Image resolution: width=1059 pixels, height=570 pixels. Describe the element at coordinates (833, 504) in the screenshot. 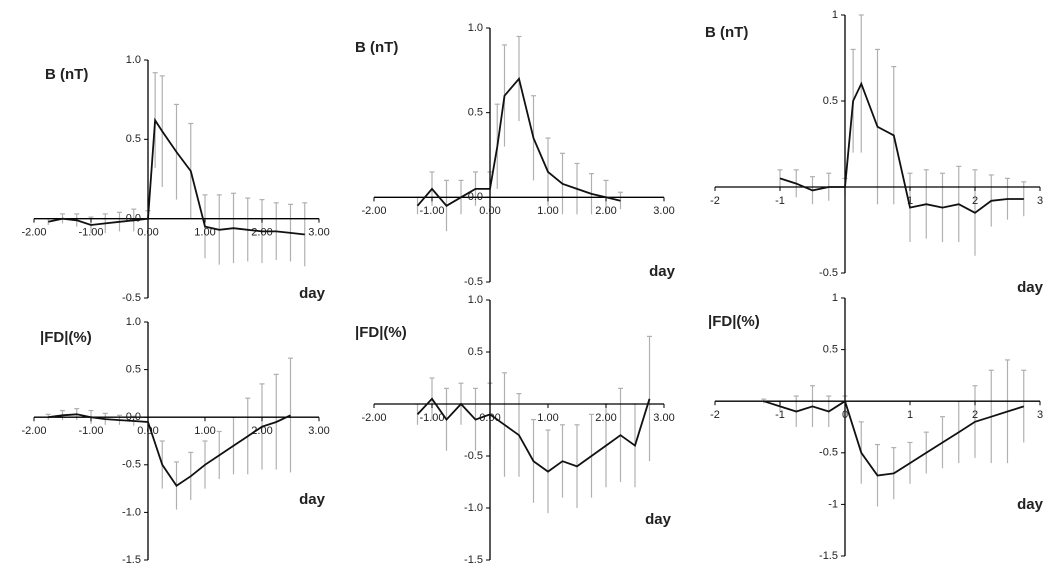

I see `y-tick-label: -1` at that location.